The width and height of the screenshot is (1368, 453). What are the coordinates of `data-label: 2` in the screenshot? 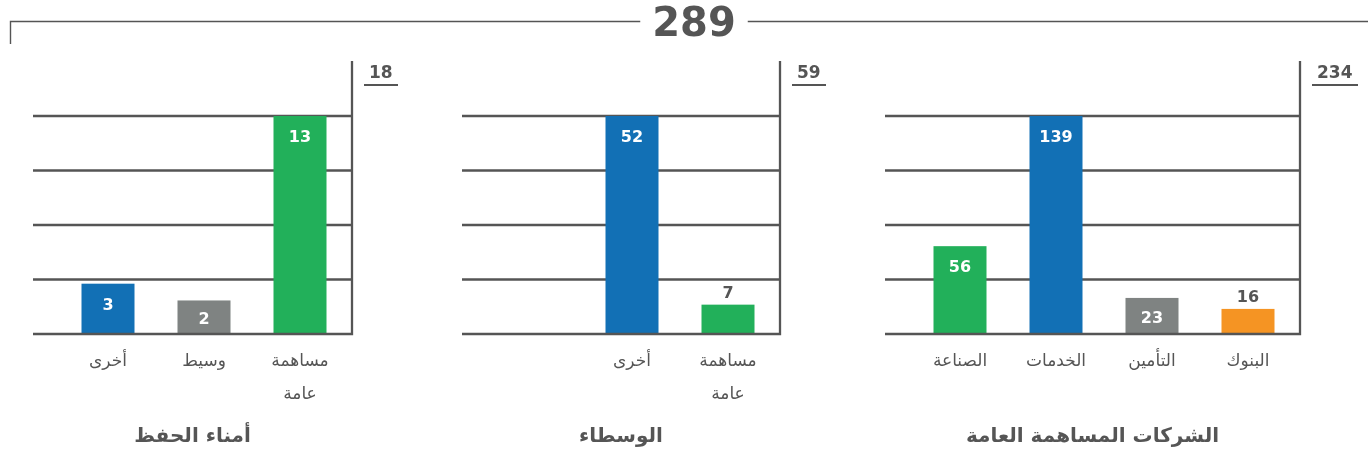 It's located at (204, 319).